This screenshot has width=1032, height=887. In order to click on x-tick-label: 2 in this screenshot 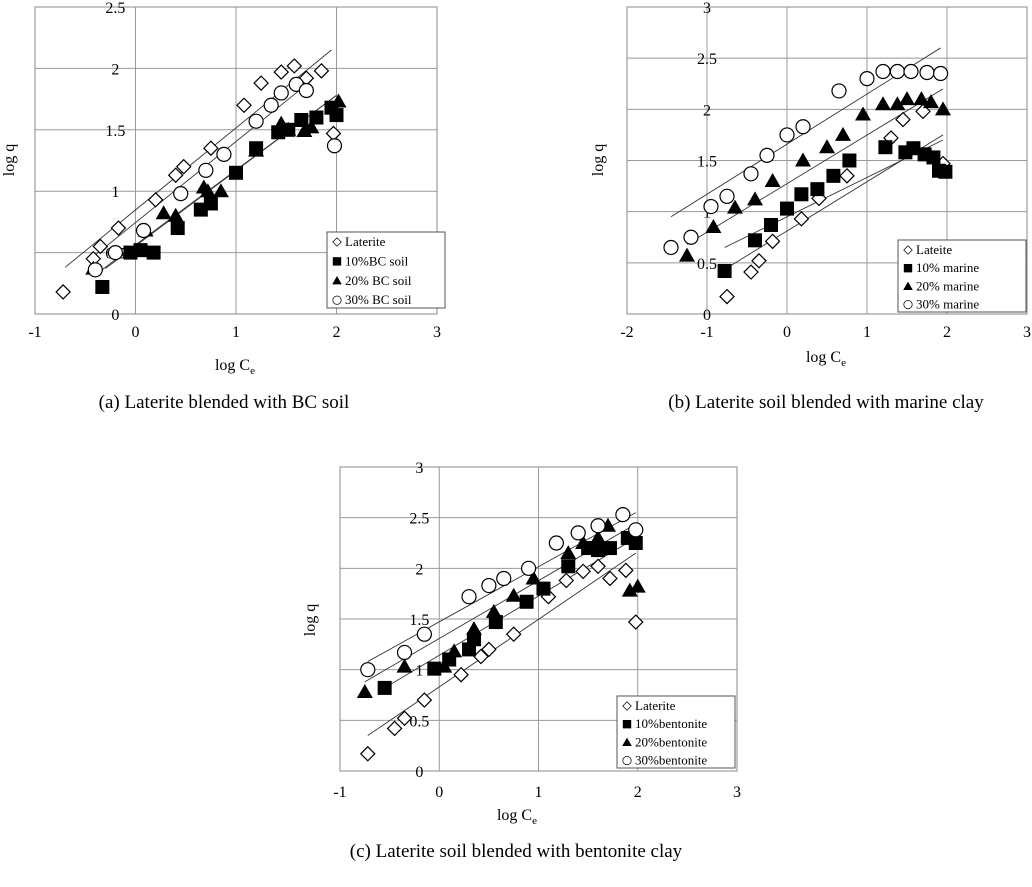, I will do `click(337, 332)`.